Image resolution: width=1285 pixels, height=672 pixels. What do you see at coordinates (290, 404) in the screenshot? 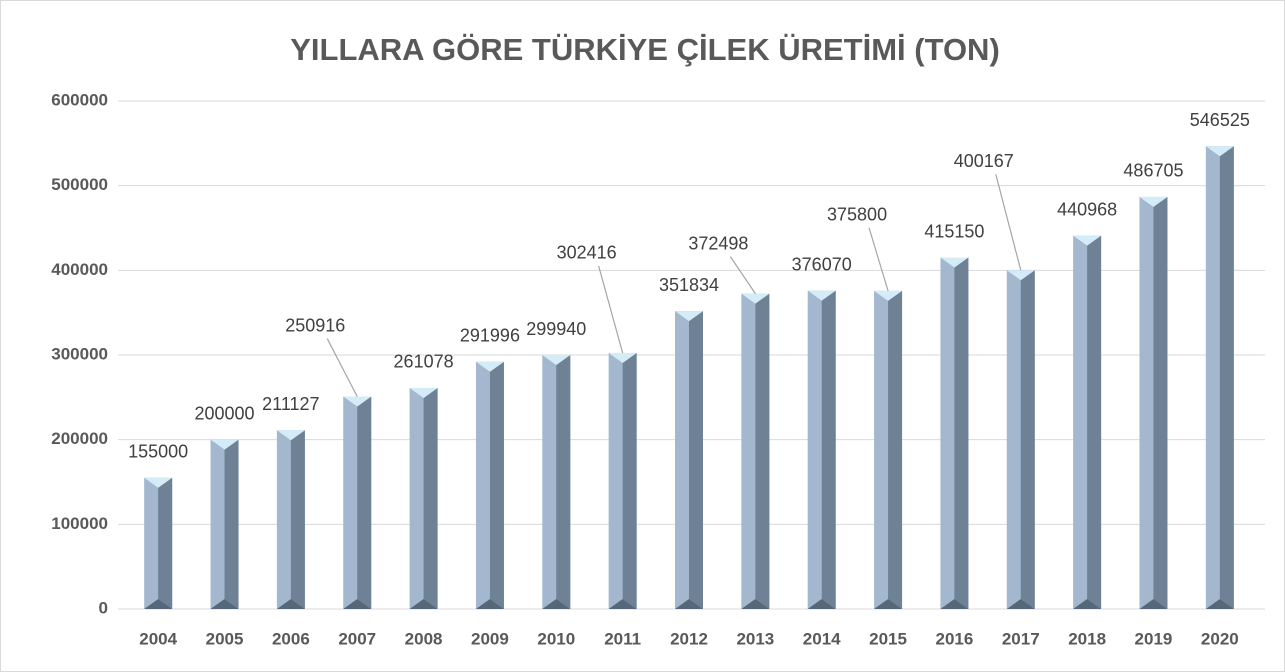
I see `data-label: 211127` at bounding box center [290, 404].